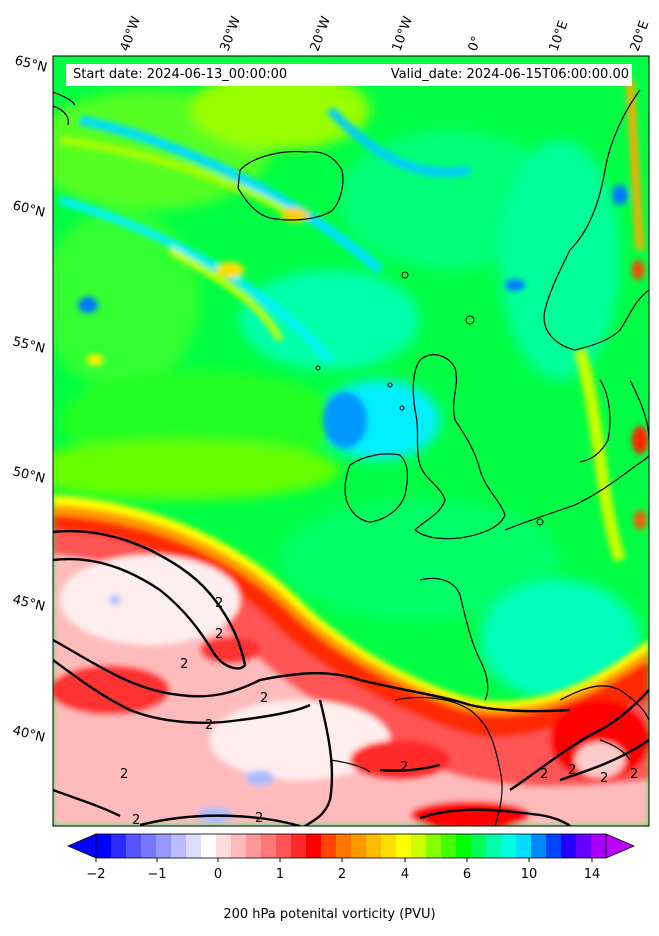 This screenshot has width=659, height=936. I want to click on lat-label: 65°N, so click(30, 64).